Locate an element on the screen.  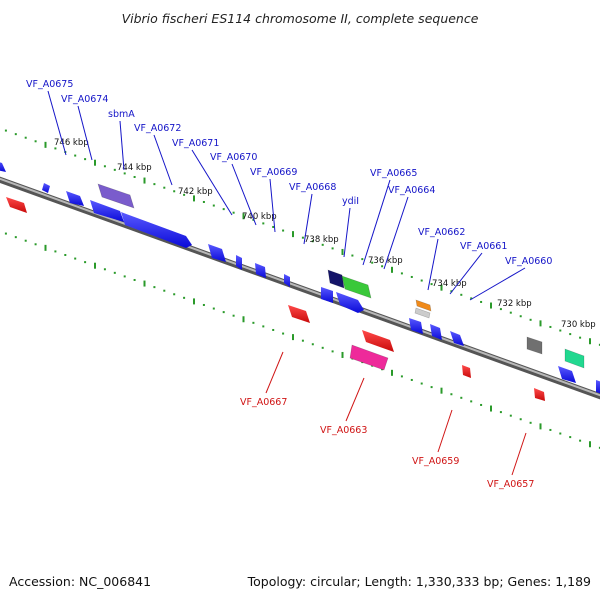
gene-label: VF_A0671 is located at coordinates (195, 143).